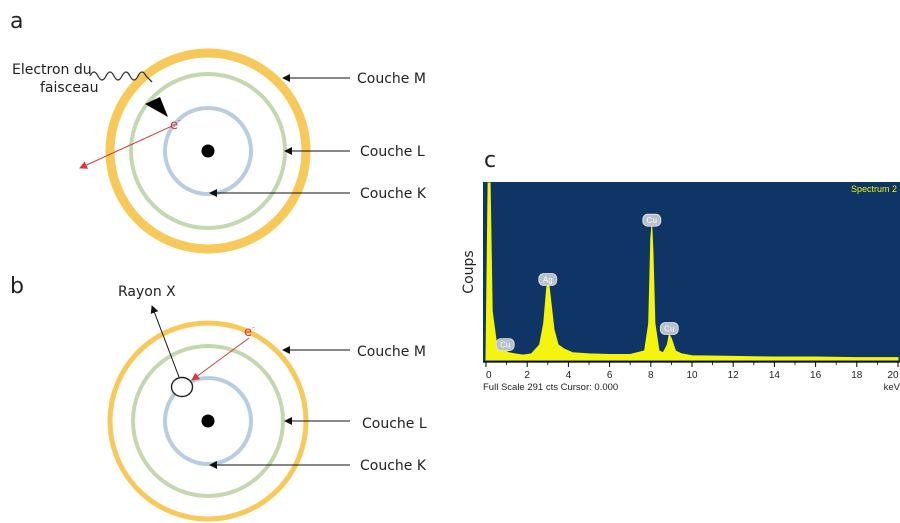 Image resolution: width=900 pixels, height=523 pixels. Describe the element at coordinates (165, 341) in the screenshot. I see `xray-arrow` at that location.